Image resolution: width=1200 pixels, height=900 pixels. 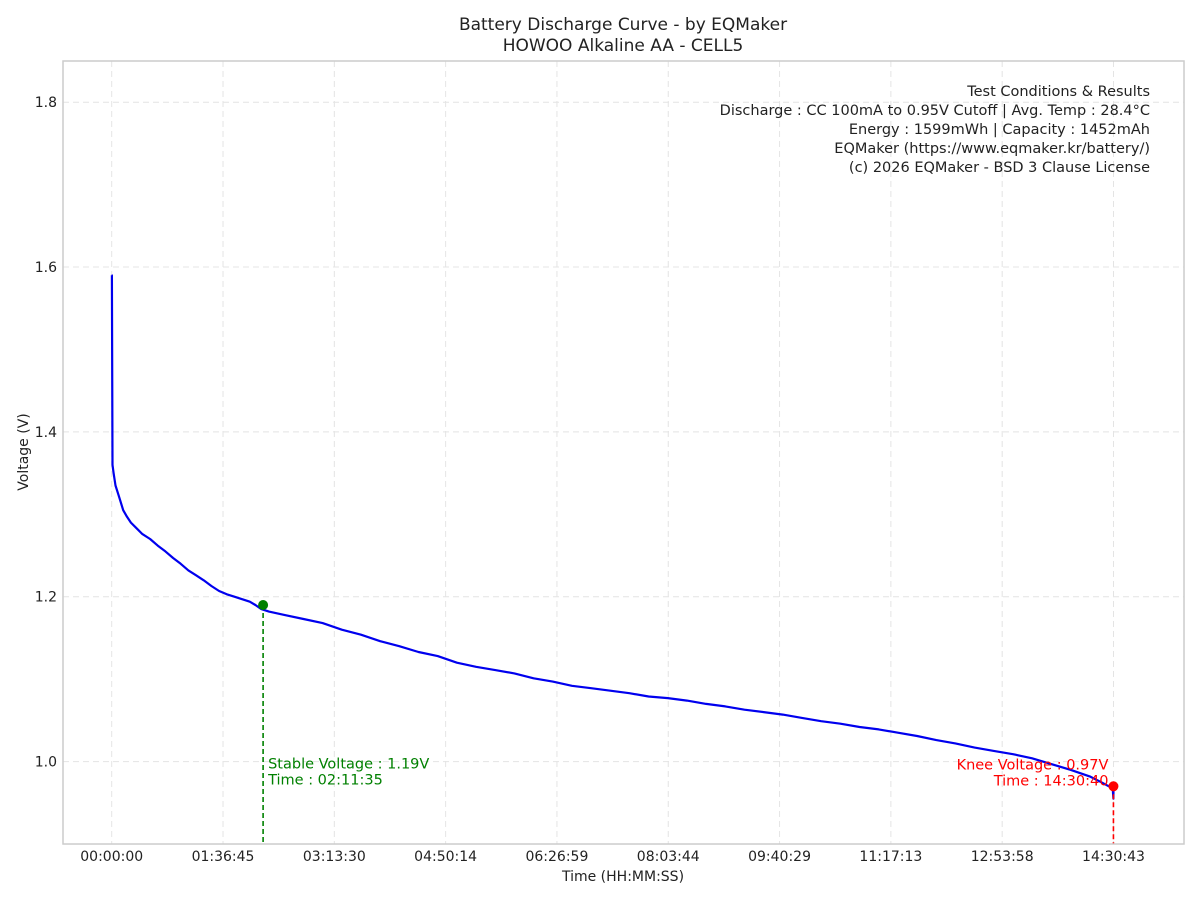 What do you see at coordinates (1002, 857) in the screenshot?
I see `x-tick-label: 12:53:58` at bounding box center [1002, 857].